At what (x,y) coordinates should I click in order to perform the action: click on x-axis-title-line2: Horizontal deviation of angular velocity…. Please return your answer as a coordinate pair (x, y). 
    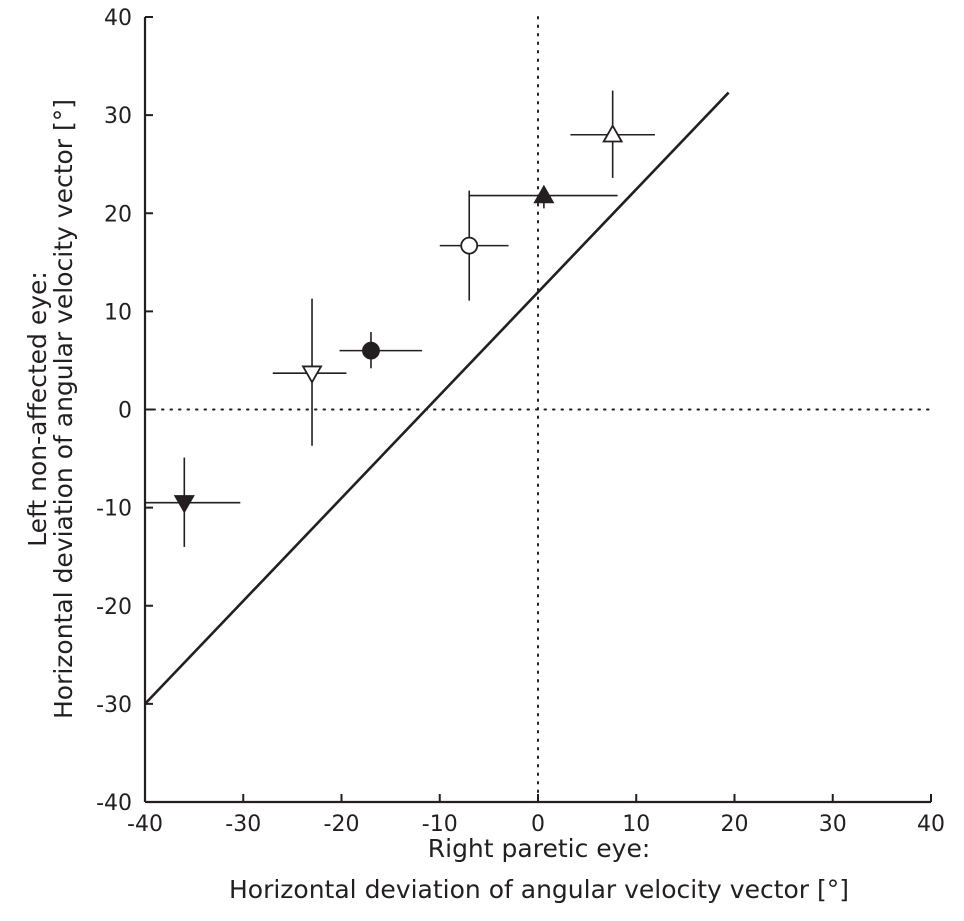
    Looking at the image, I should click on (539, 889).